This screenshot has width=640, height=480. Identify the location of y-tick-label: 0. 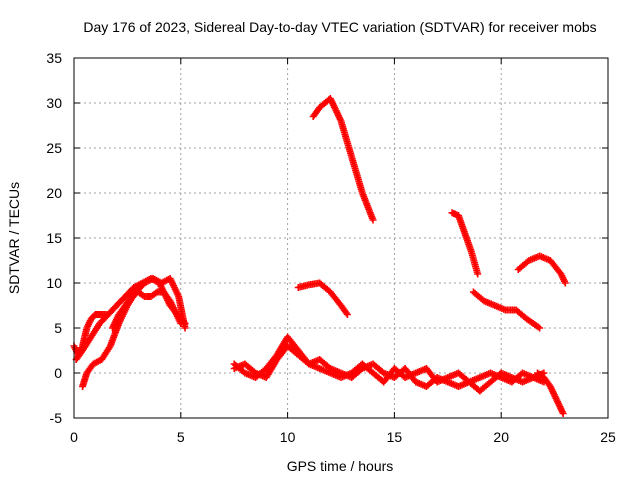
(58, 373).